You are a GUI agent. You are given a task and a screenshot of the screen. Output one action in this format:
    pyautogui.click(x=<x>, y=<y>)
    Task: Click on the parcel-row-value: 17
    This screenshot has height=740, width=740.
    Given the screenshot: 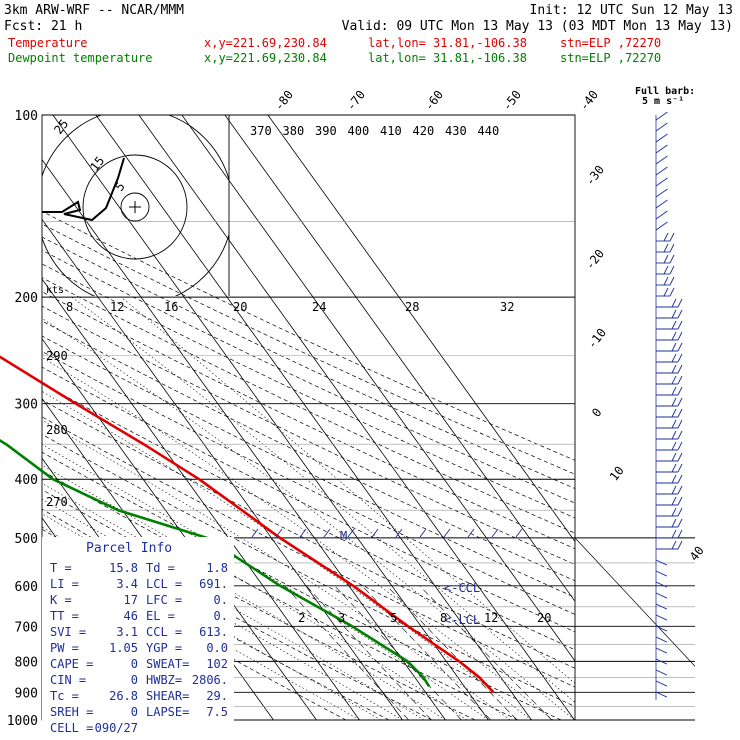 What is the action you would take?
    pyautogui.click(x=131, y=600)
    